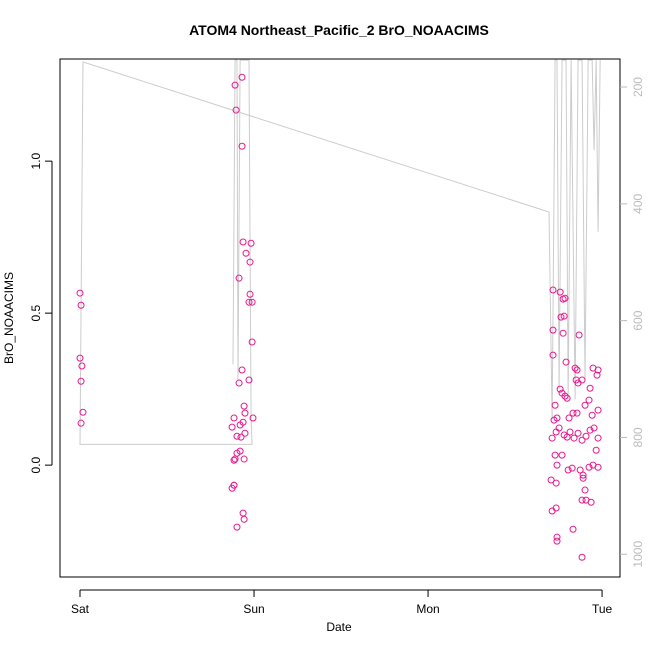 The image size is (650, 650). I want to click on y-tick-label: 0.5, so click(36, 312).